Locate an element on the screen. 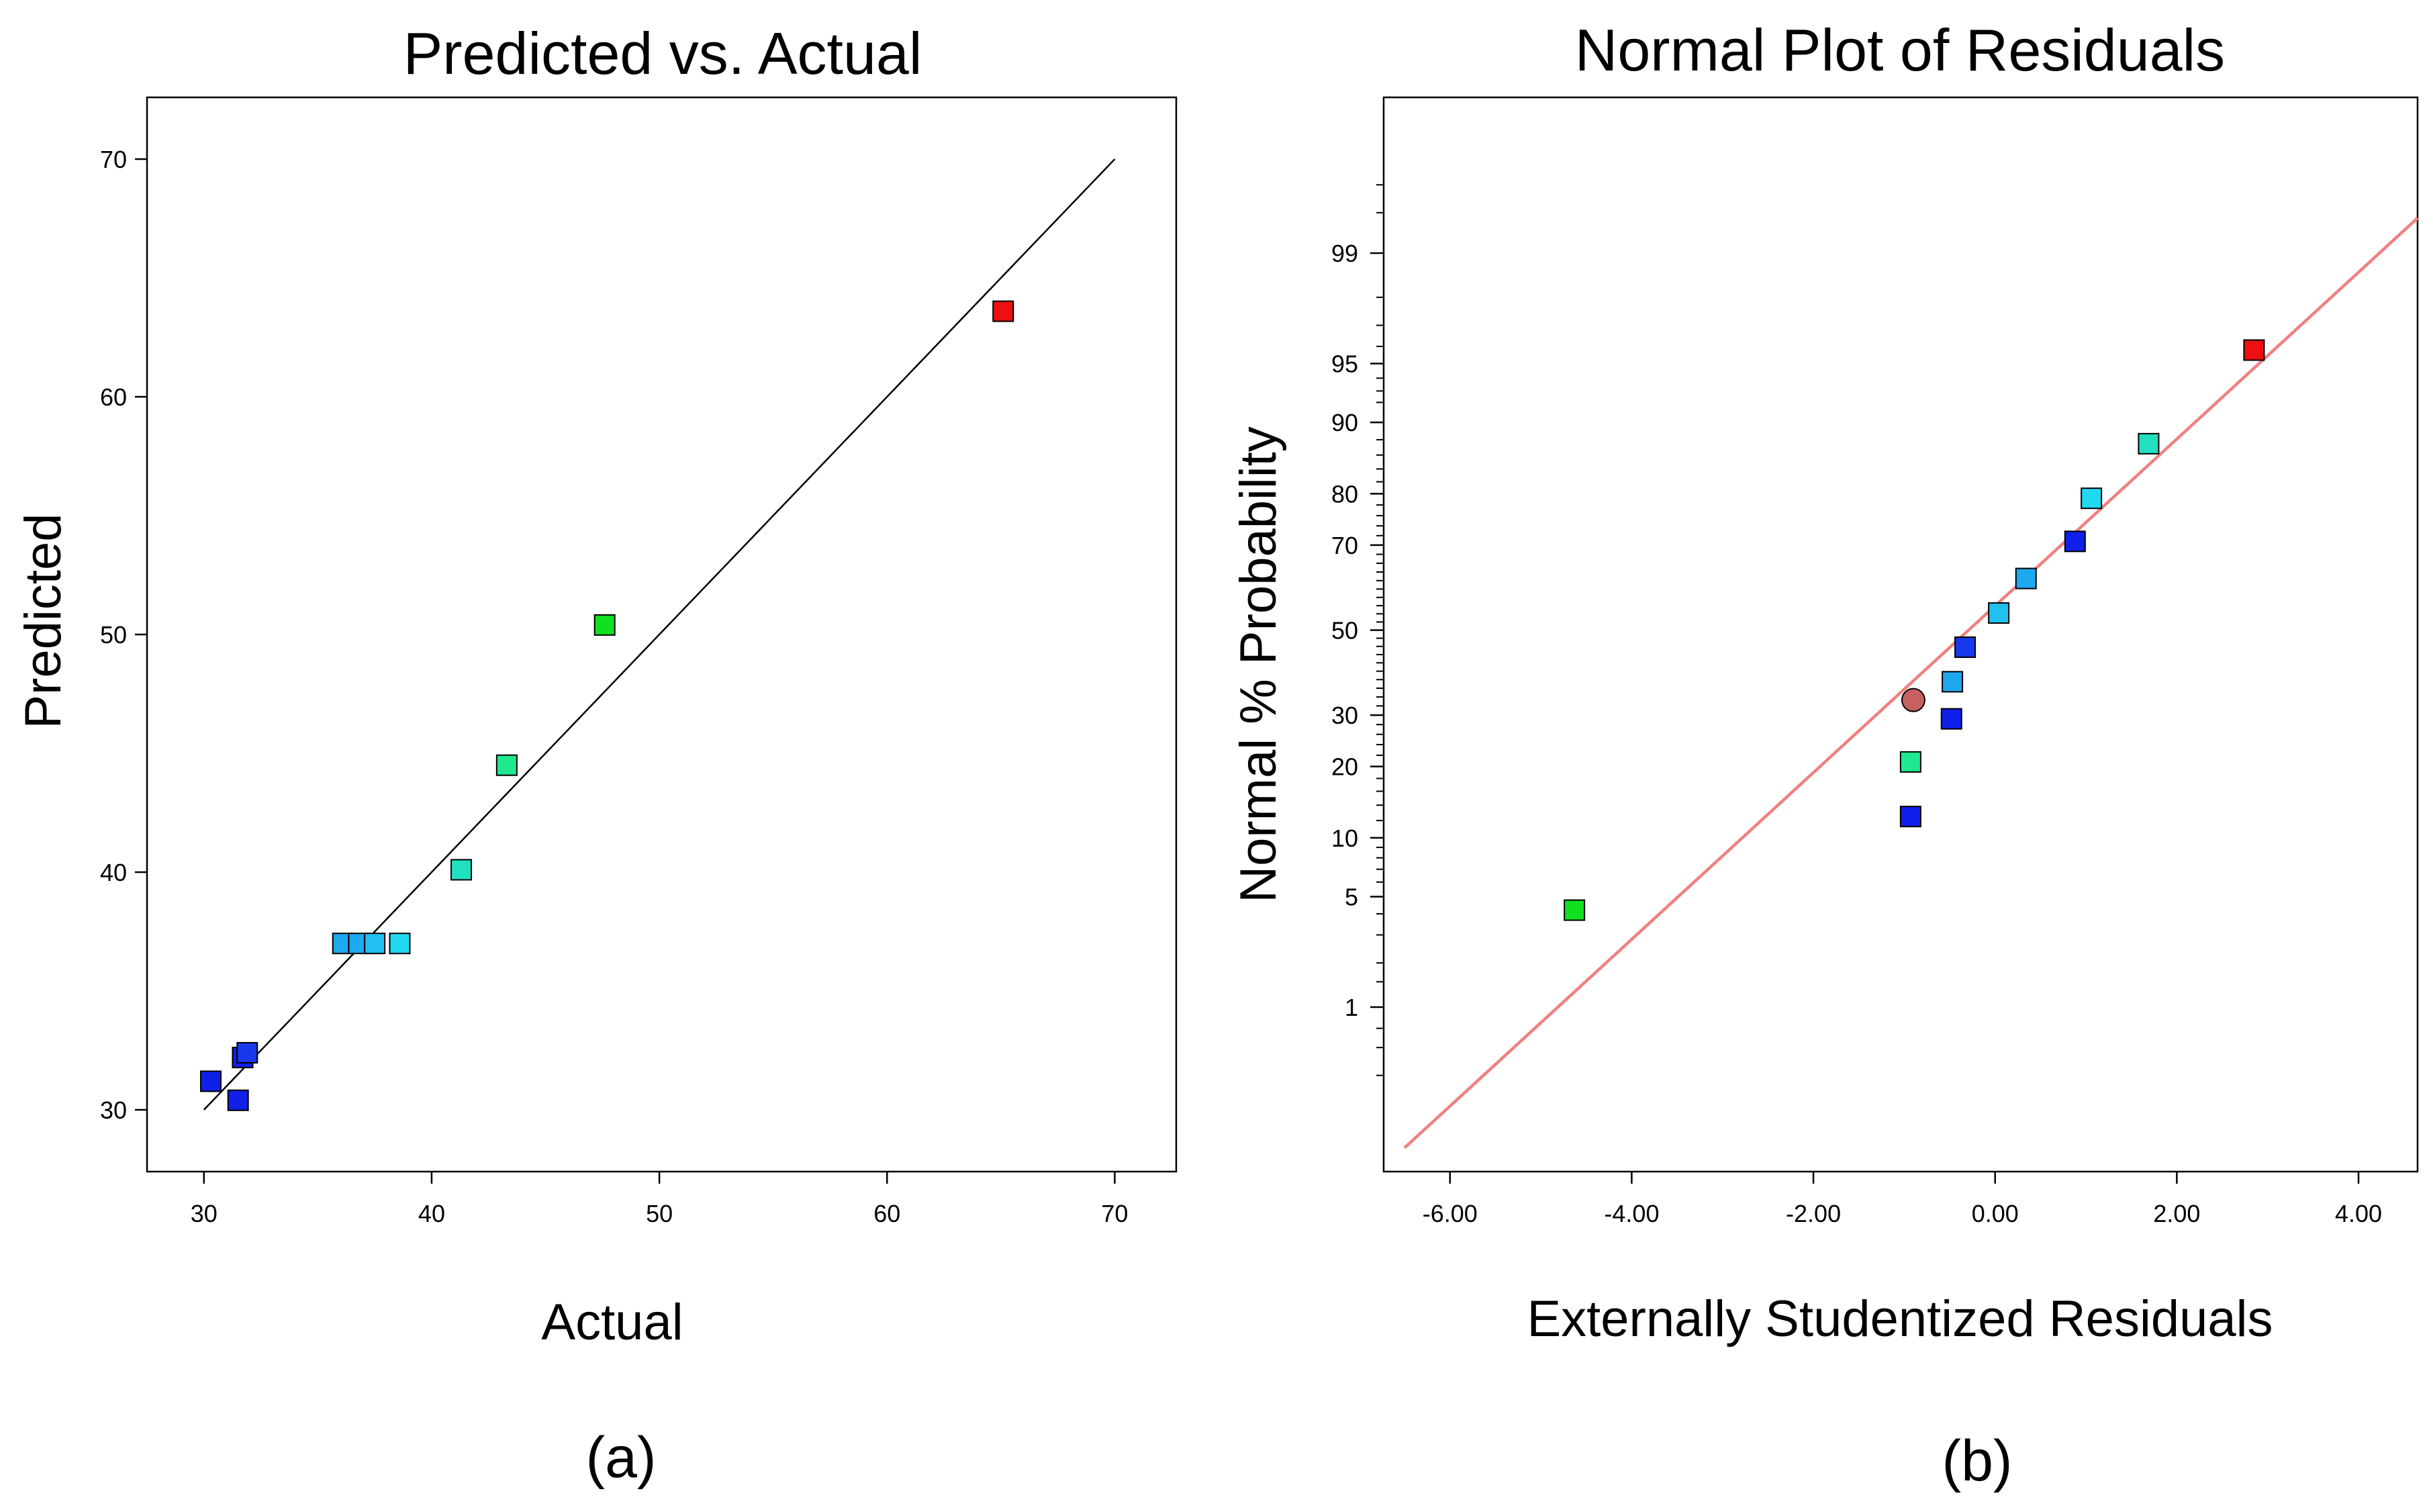  chart-b-x-tick-label: 4.00 is located at coordinates (2358, 1213).